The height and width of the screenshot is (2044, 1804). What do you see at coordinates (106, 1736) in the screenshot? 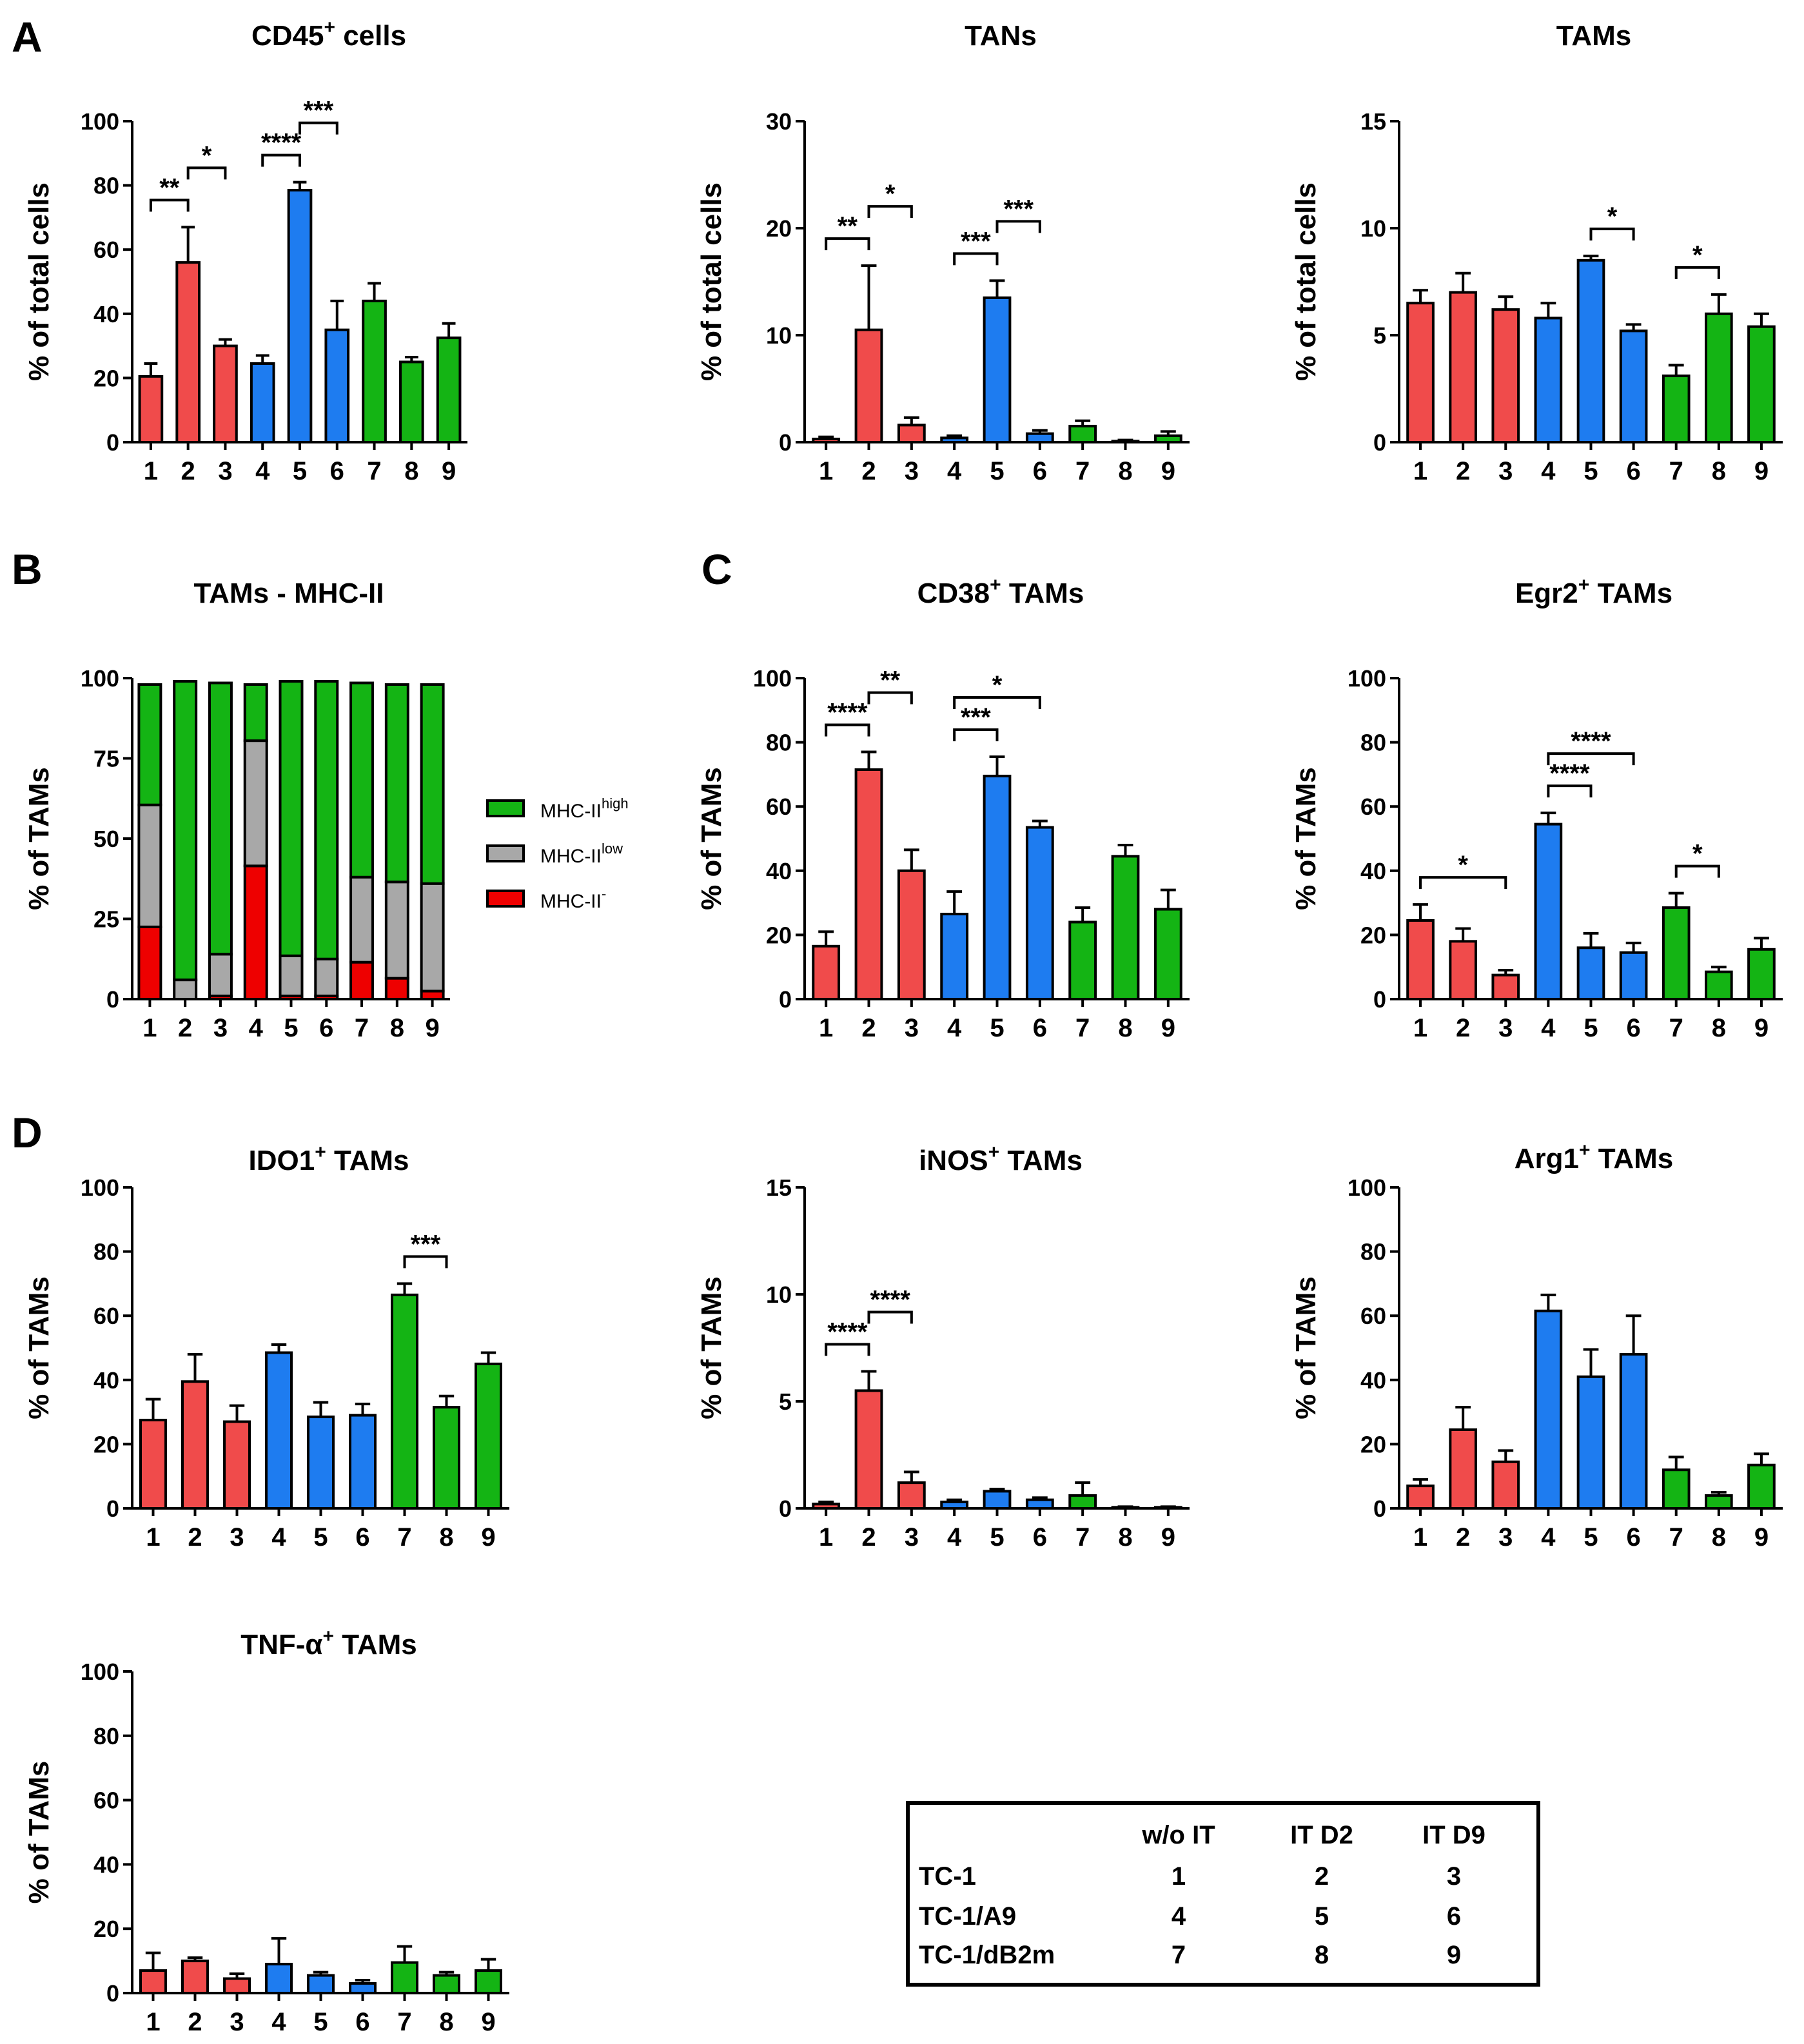
I see `tnfa-ytick-label: 80` at bounding box center [106, 1736].